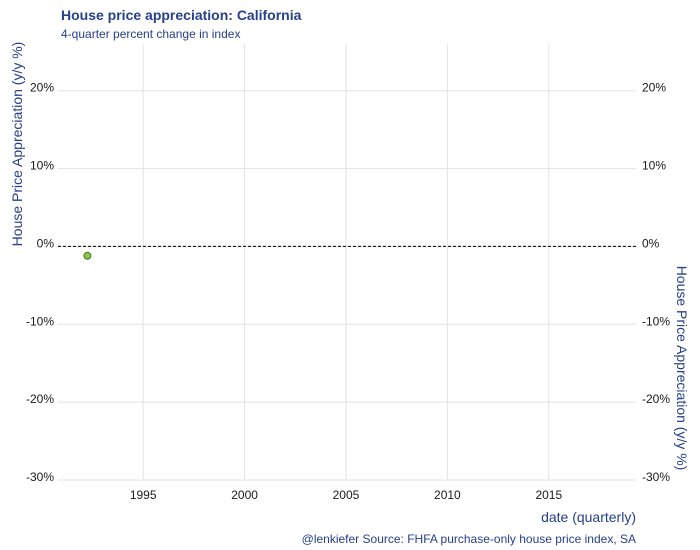 The image size is (700, 550). I want to click on x-axis-title: date (quarterly), so click(588, 517).